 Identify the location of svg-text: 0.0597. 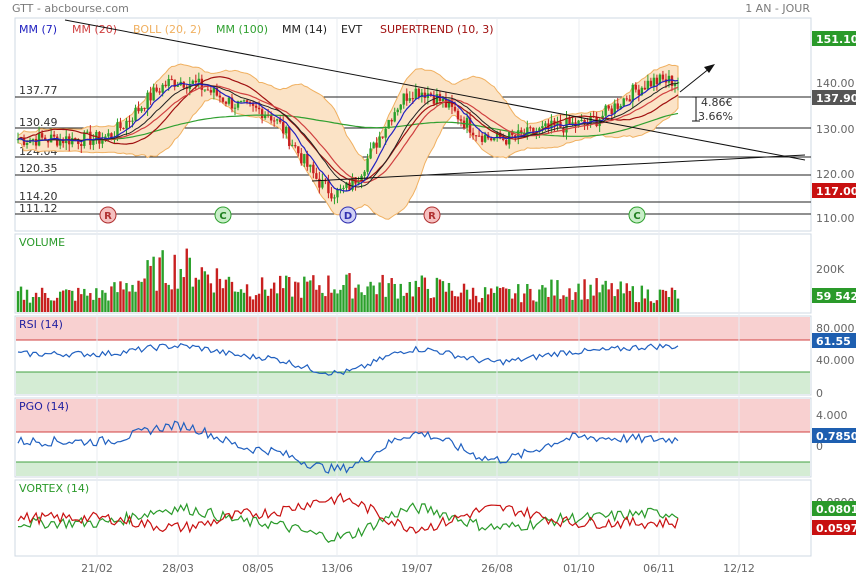
(837, 528).